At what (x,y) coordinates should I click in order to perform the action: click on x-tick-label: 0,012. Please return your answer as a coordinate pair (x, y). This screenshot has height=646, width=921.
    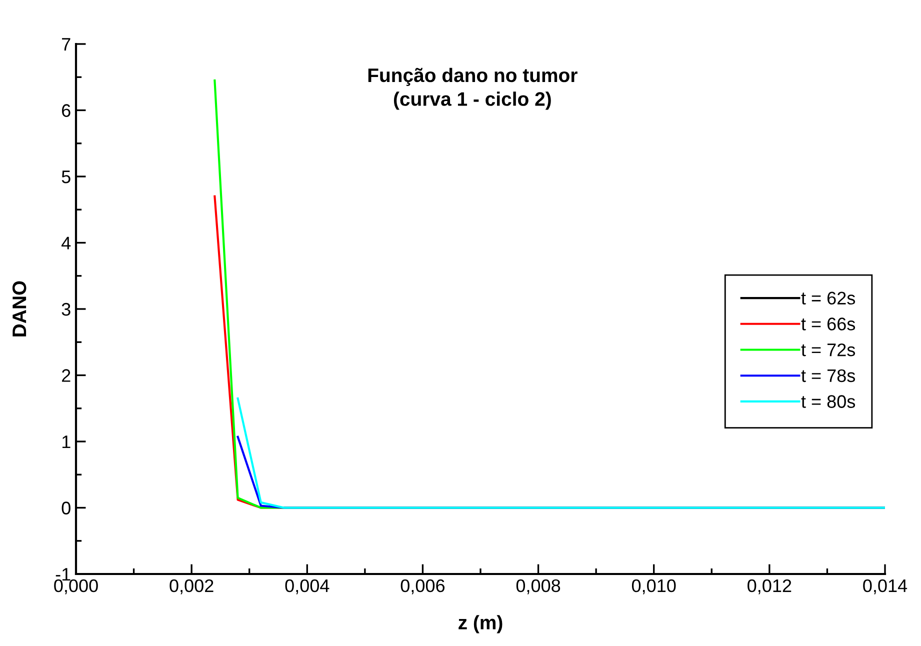
    Looking at the image, I should click on (770, 586).